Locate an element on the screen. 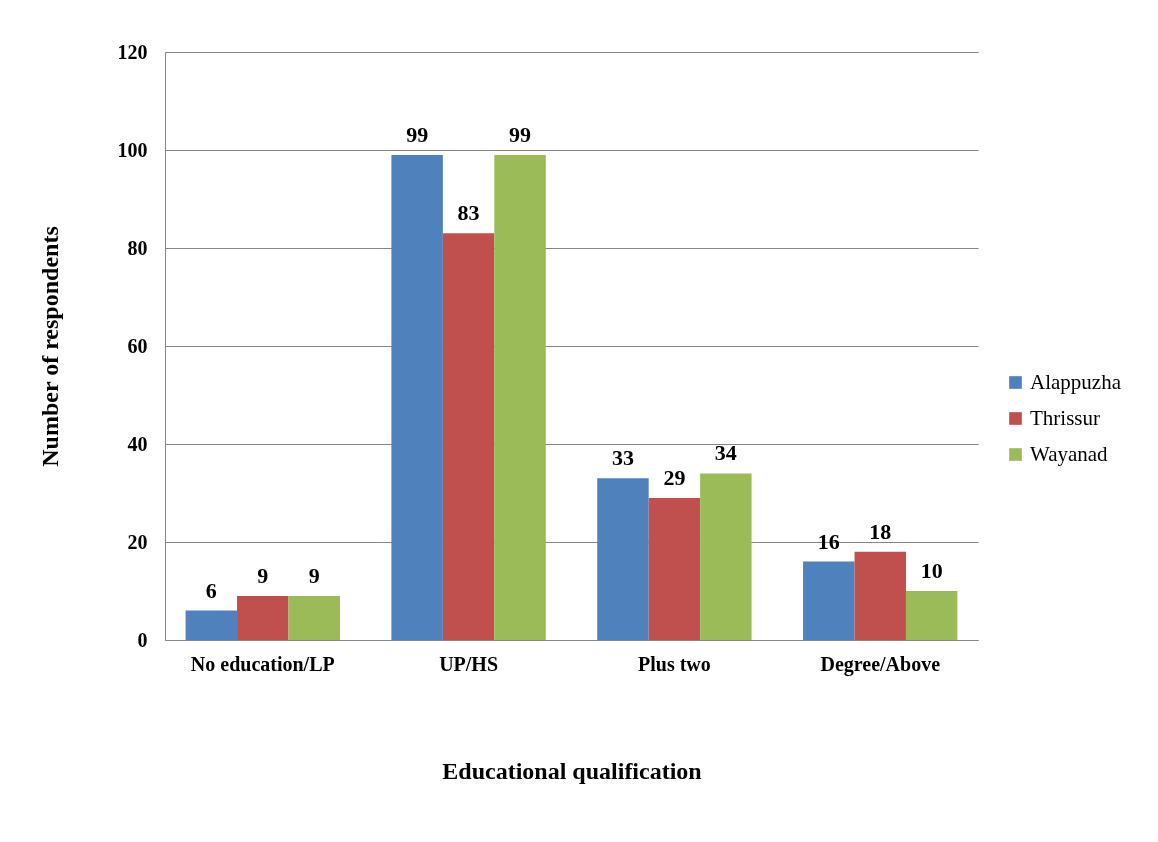 The height and width of the screenshot is (842, 1158). legend-label: Thrissur is located at coordinates (1065, 417).